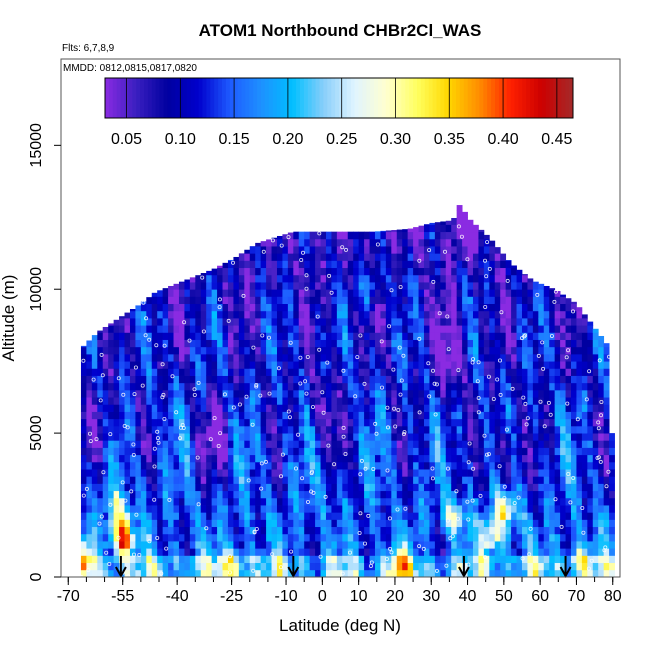 Image resolution: width=650 pixels, height=650 pixels. I want to click on colorbar-segment, so click(181, 98).